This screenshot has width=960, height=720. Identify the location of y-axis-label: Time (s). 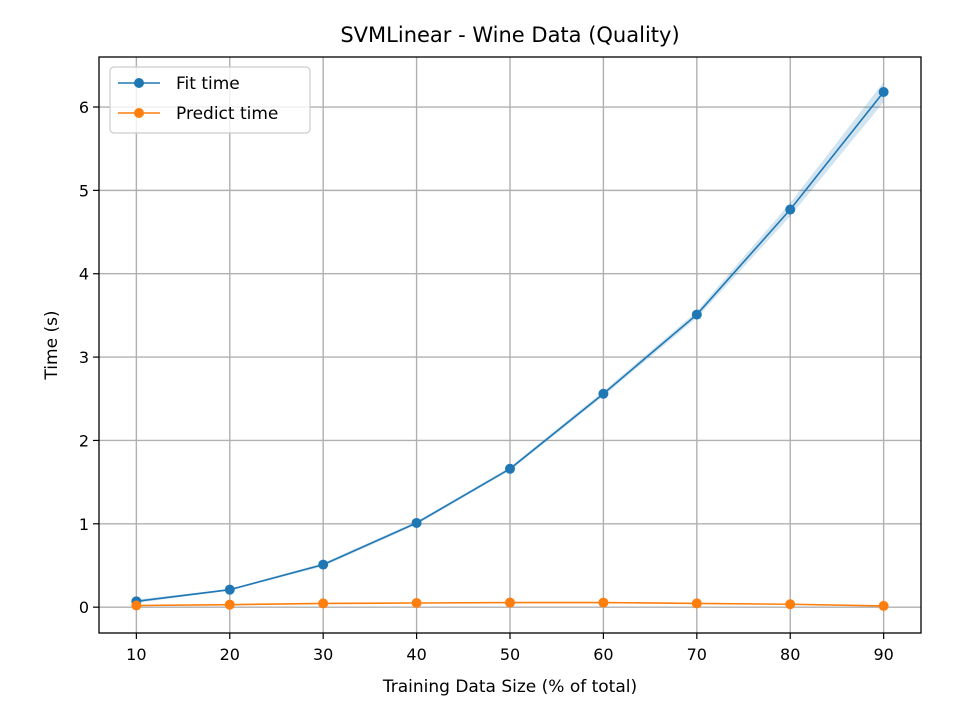
(52, 345).